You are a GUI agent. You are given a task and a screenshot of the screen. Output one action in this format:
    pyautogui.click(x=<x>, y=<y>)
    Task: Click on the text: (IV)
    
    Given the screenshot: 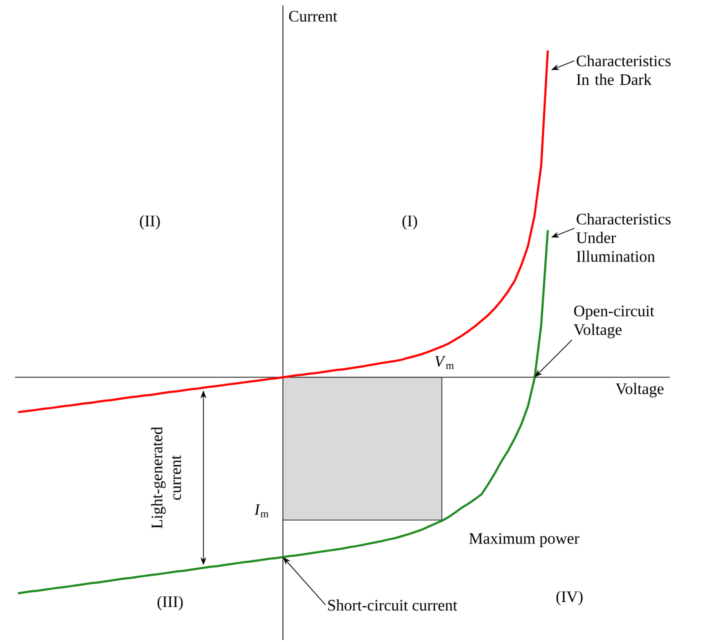 What is the action you would take?
    pyautogui.click(x=569, y=598)
    